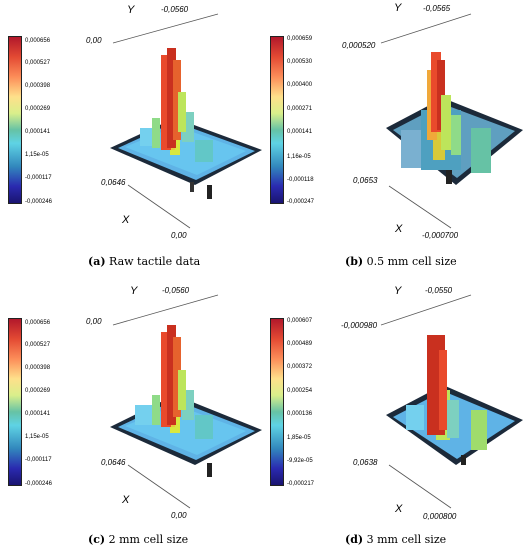 The height and width of the screenshot is (550, 523). Describe the element at coordinates (300, 39) in the screenshot. I see `colorbar-tick: 0,000659` at that location.